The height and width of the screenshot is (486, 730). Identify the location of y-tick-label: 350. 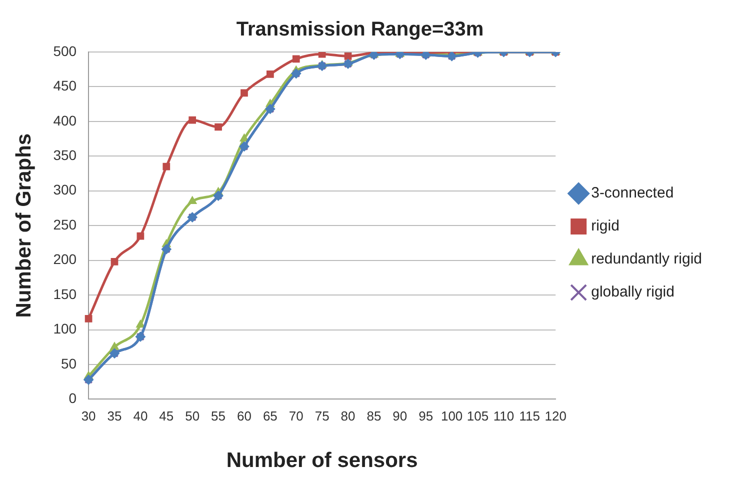
(65, 155).